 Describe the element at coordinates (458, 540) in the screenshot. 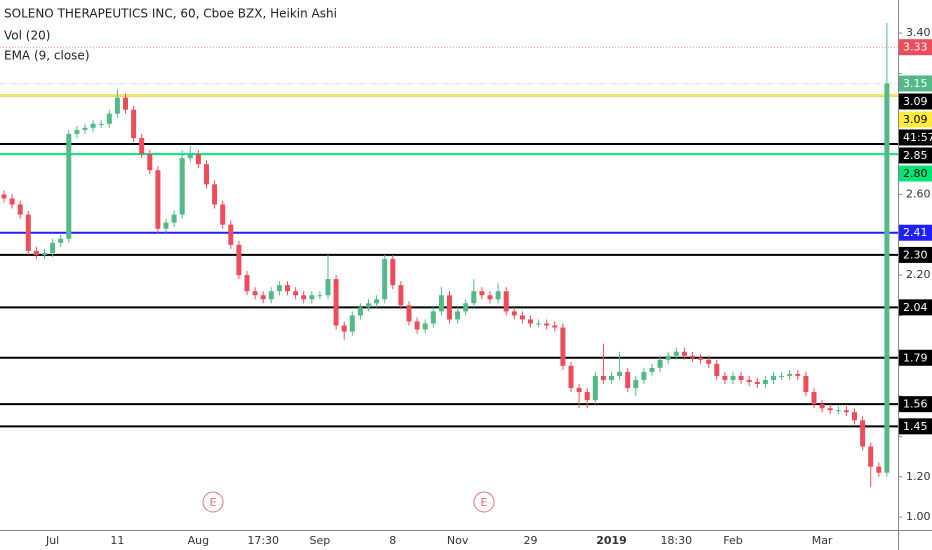

I see `x-tick-label: Nov` at that location.